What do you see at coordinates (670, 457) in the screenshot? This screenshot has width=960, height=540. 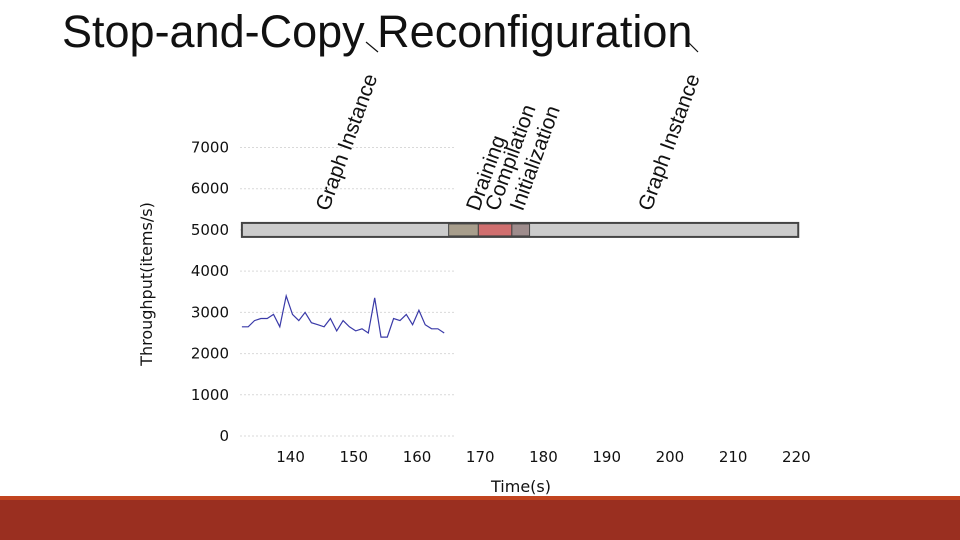 I see `x-tick-label: 200` at bounding box center [670, 457].